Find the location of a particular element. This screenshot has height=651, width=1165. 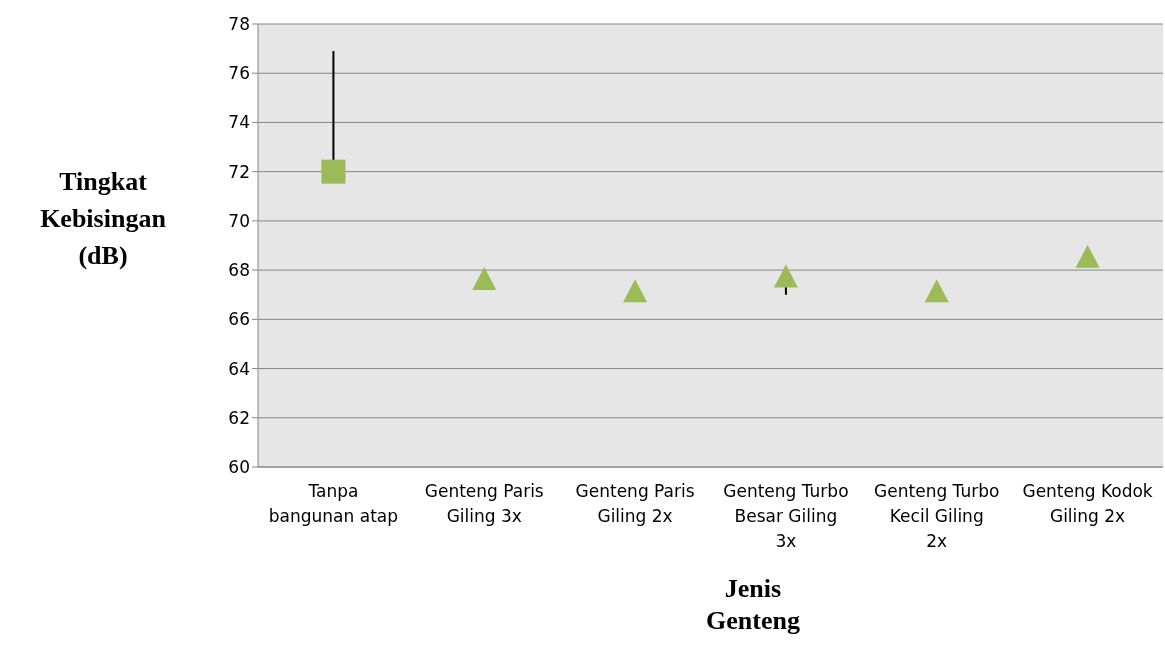

y-tick-label: 66 is located at coordinates (239, 319).